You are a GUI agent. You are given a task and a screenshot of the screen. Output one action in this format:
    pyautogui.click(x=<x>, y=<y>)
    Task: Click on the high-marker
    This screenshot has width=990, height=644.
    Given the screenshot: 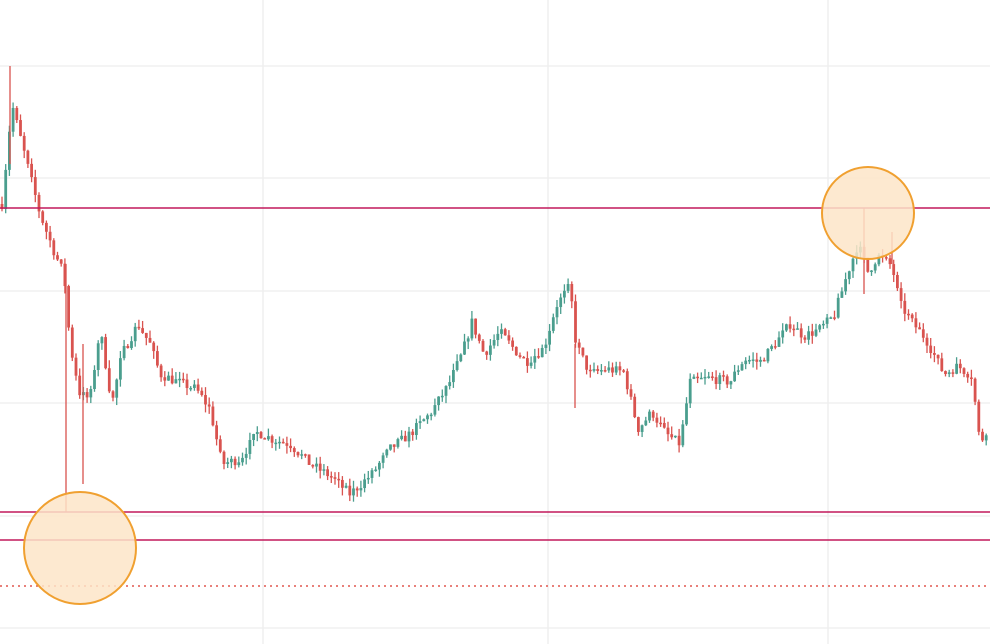 What is the action you would take?
    pyautogui.click(x=868, y=213)
    